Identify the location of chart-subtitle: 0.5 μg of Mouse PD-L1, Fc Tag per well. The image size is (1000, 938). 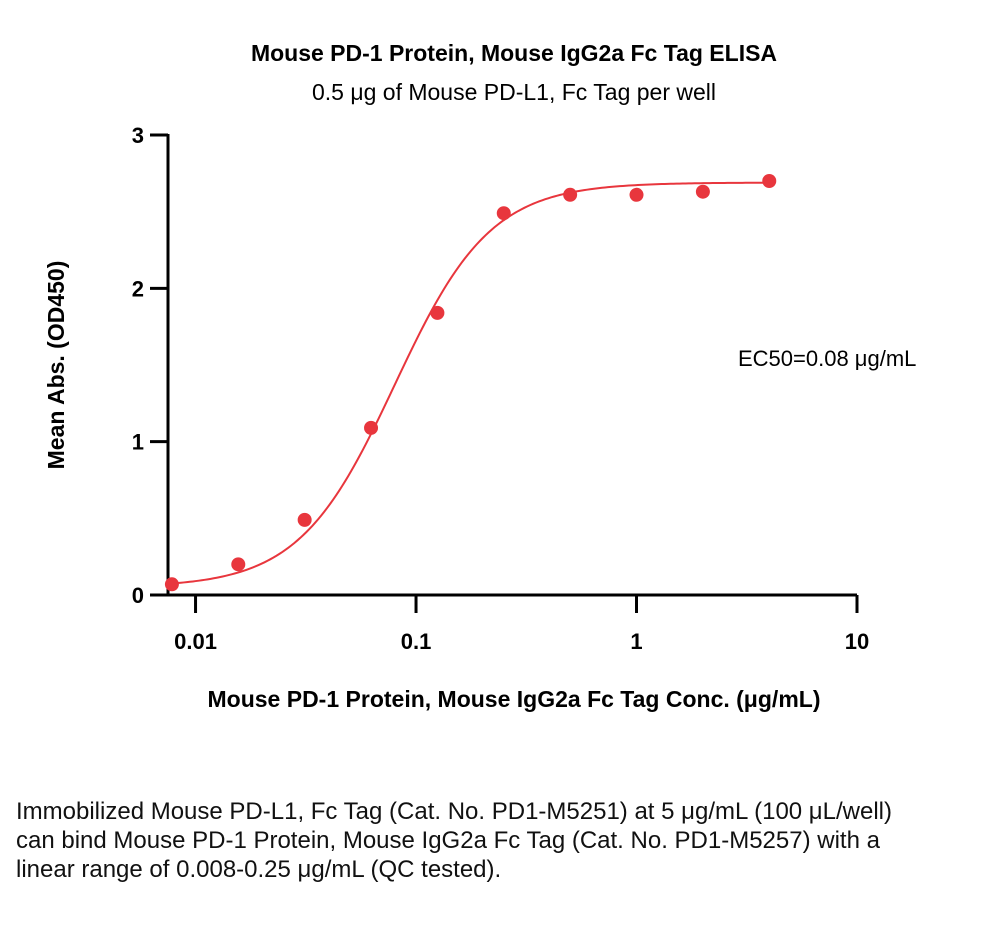
(514, 92).